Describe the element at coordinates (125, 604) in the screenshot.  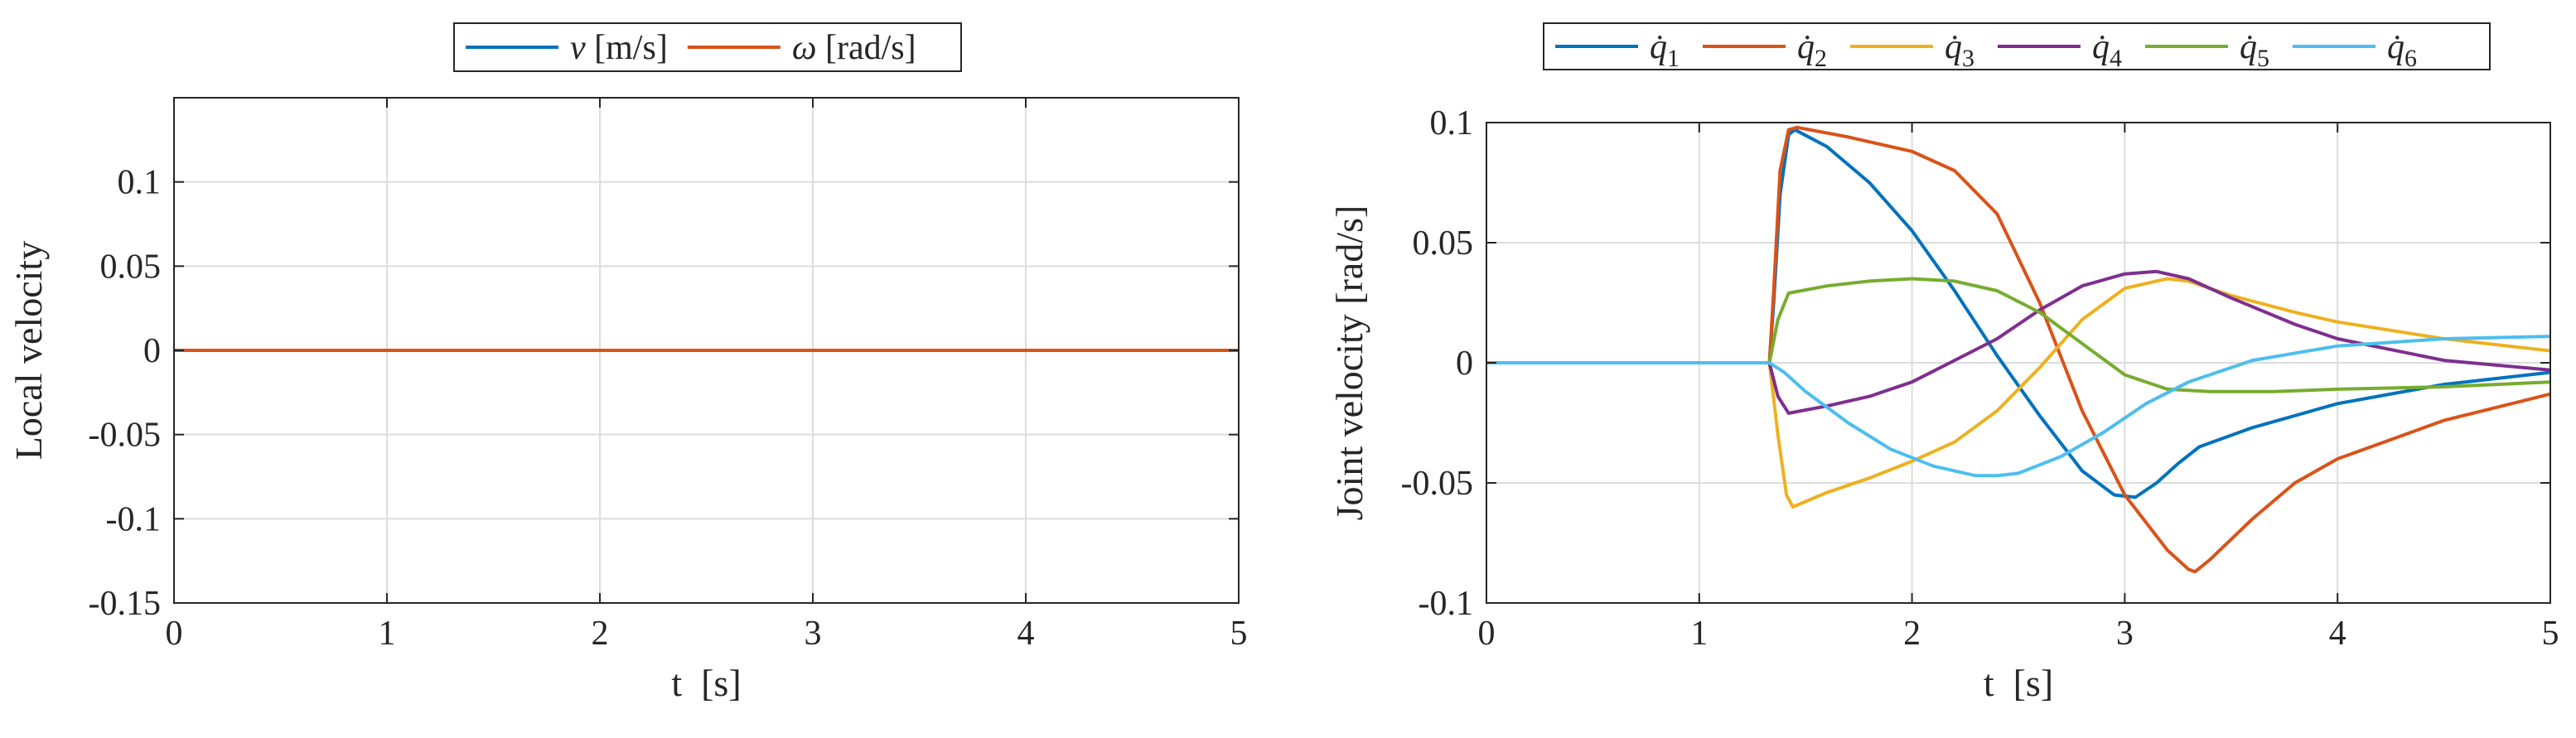
I see `y-tick-label: -0.15` at that location.